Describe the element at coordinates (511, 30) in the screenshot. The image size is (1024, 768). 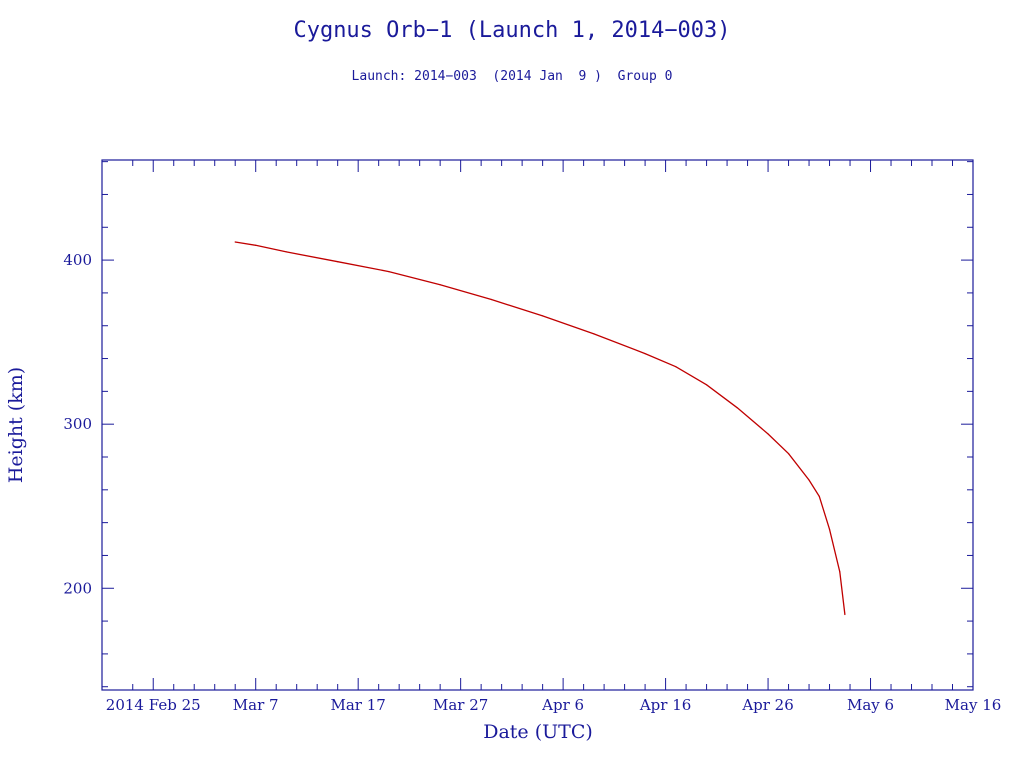
I see `chart-title: Cygnus Orb−1 (Launch 1, 2014−003)` at that location.